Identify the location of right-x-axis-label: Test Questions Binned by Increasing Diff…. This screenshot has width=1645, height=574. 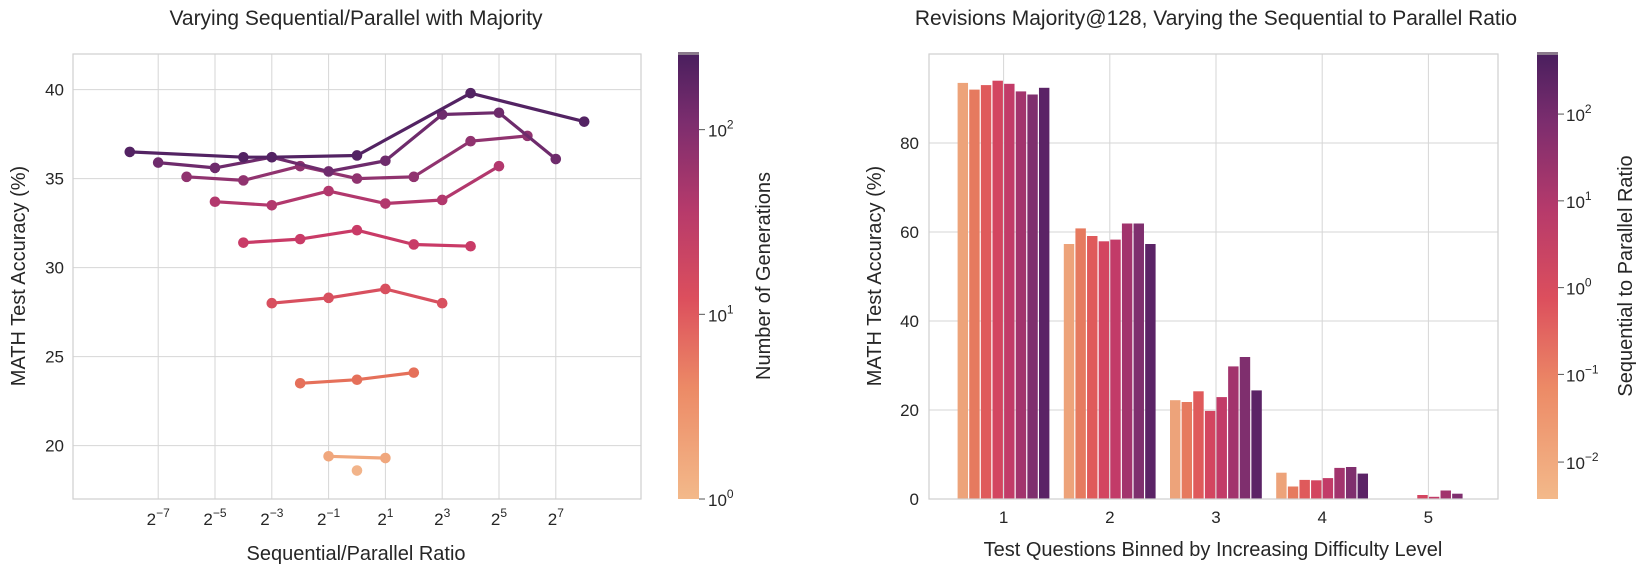
(1213, 550).